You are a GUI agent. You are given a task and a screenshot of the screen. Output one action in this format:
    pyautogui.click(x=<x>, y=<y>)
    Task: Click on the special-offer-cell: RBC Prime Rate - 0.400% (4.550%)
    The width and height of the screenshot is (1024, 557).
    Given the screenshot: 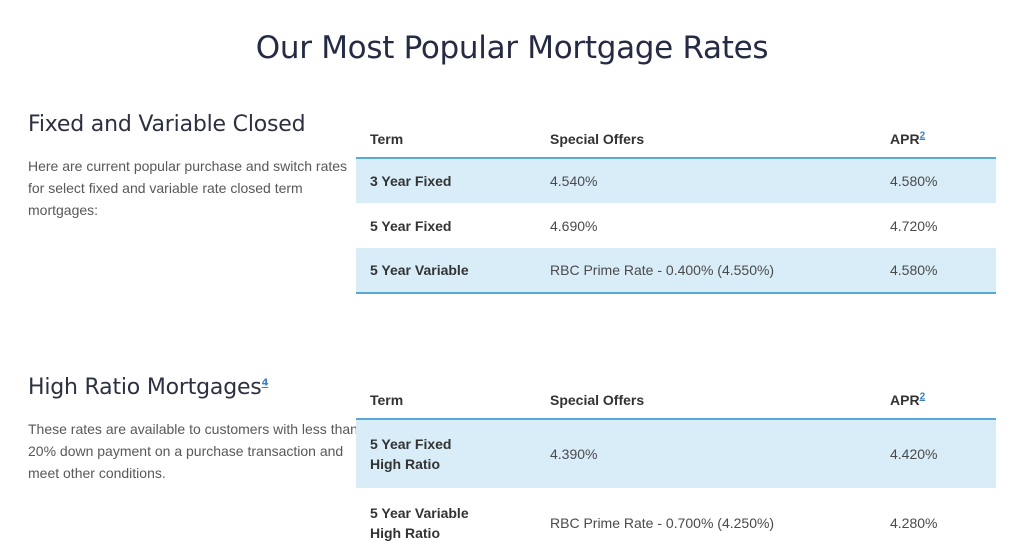 What is the action you would take?
    pyautogui.click(x=720, y=271)
    